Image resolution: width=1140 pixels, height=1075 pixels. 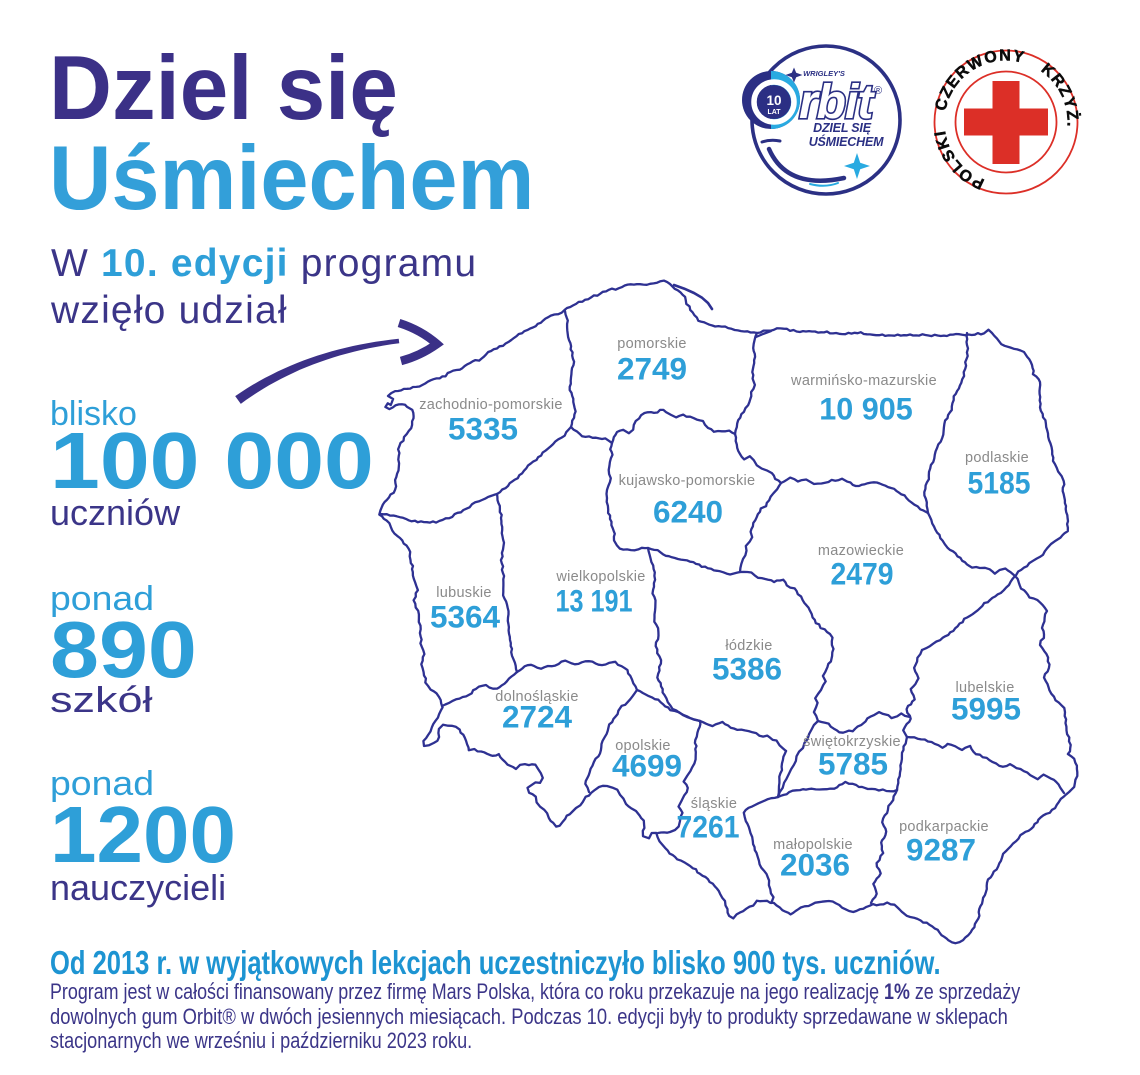 What do you see at coordinates (842, 128) in the screenshot?
I see `svg-text: DZIEL SIĘ` at bounding box center [842, 128].